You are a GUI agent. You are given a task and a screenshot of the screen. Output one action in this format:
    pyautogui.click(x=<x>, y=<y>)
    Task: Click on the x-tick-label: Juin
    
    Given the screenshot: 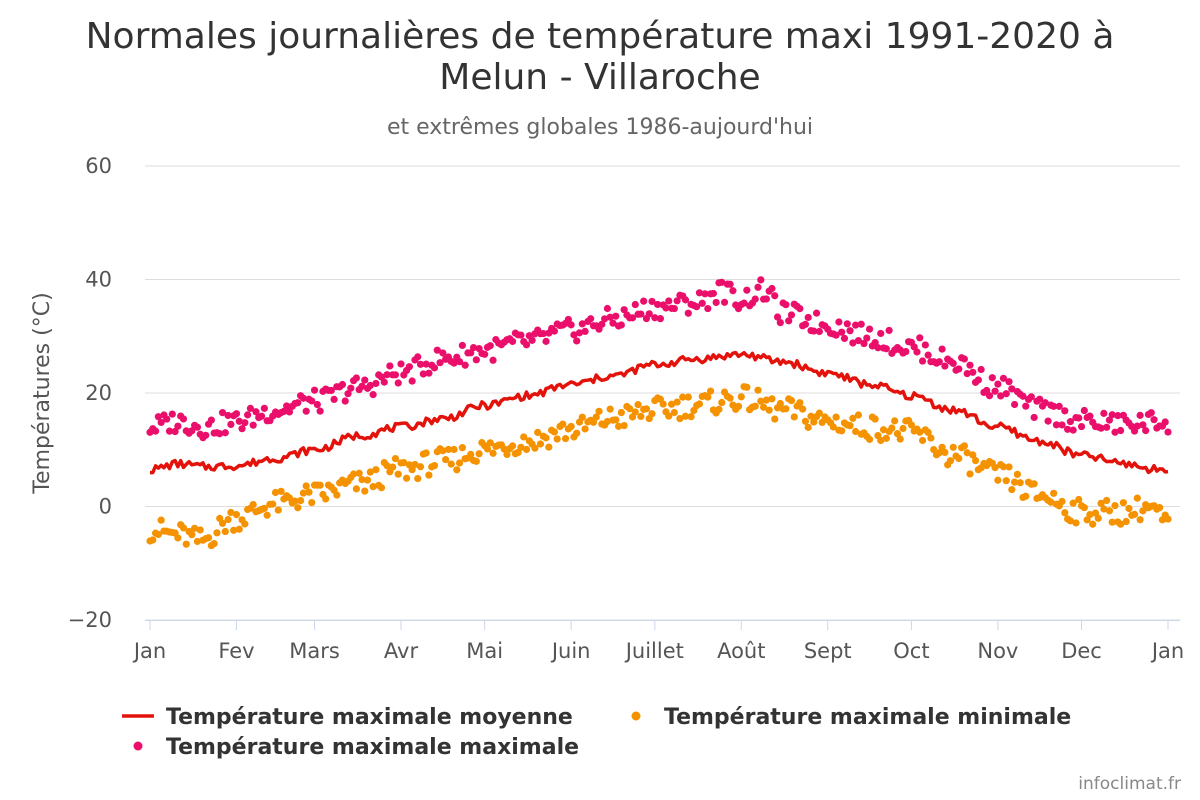 What is the action you would take?
    pyautogui.click(x=570, y=651)
    